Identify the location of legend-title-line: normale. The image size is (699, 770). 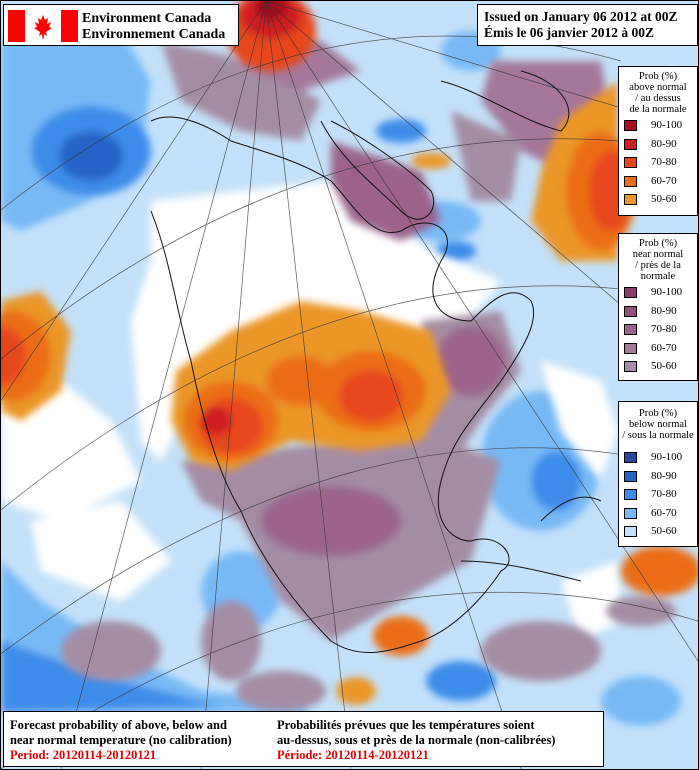
(658, 276).